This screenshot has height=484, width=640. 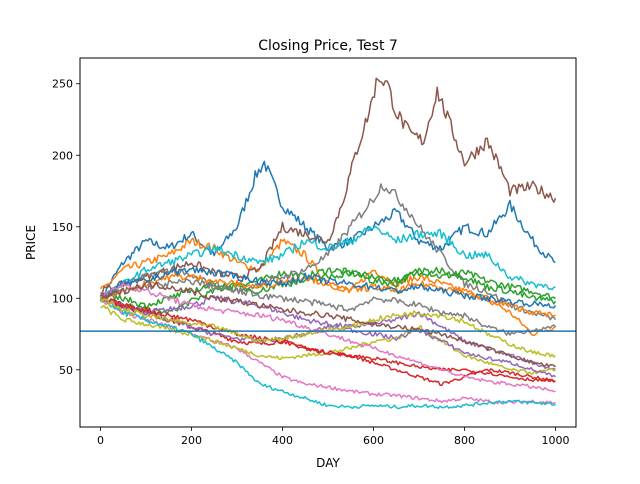 I want to click on y-tick-label: 50, so click(x=66, y=370).